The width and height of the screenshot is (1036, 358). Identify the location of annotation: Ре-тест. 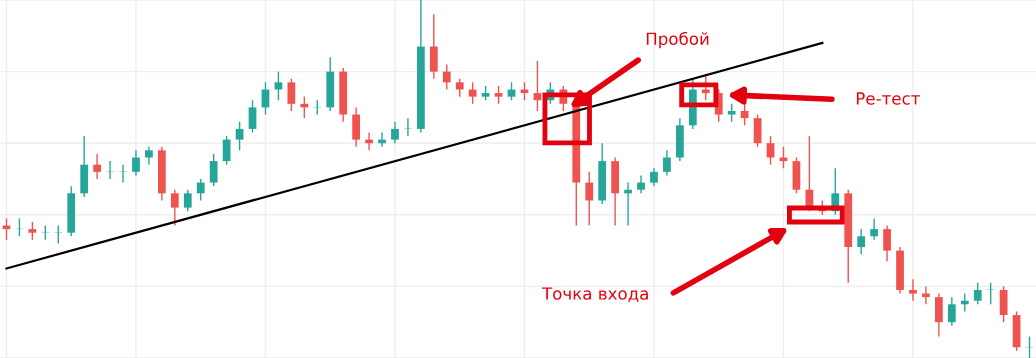
(888, 98).